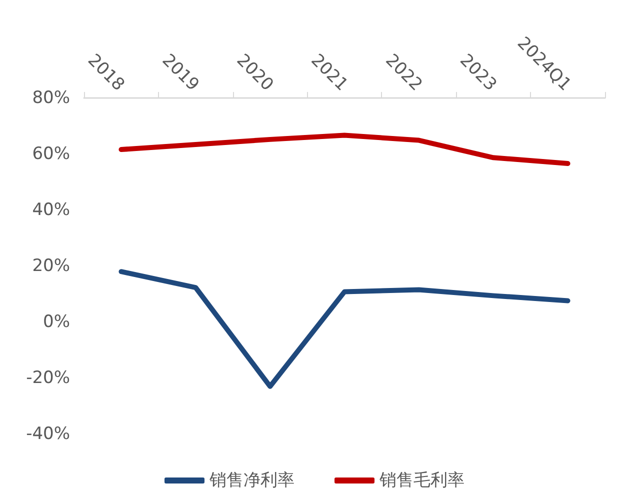  What do you see at coordinates (51, 210) in the screenshot?
I see `y-tick-label: 40%` at bounding box center [51, 210].